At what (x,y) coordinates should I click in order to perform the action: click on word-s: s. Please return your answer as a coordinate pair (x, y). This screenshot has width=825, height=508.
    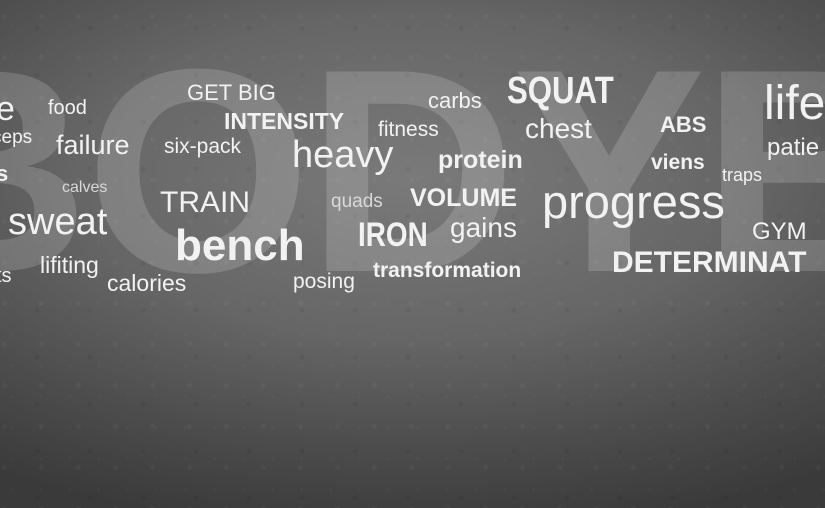
    Looking at the image, I should click on (4, 173).